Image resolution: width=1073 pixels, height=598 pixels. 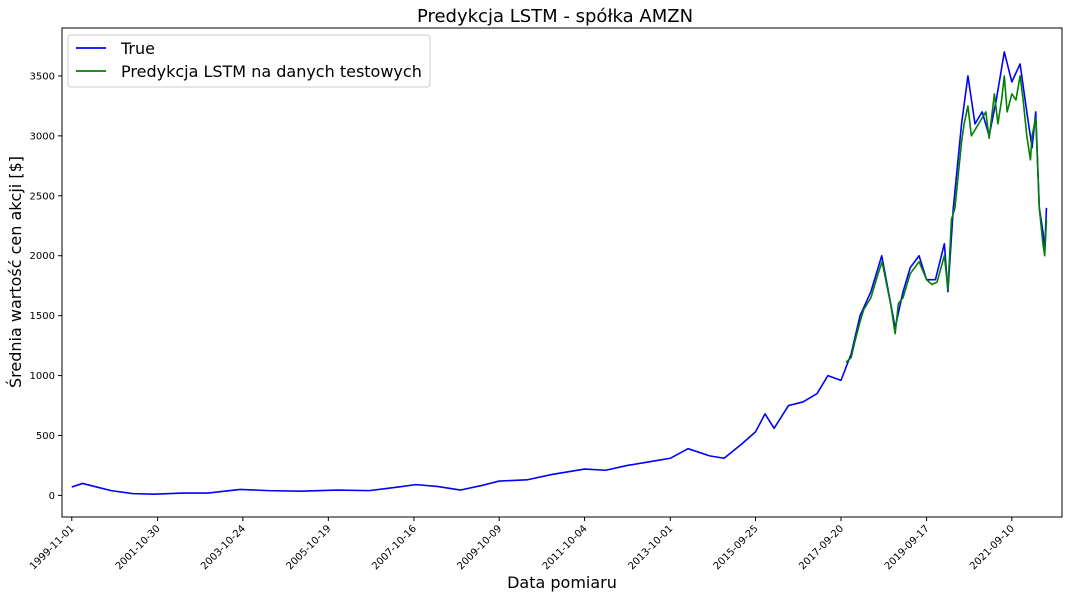 I want to click on x-tick-label: 2021-09-10, so click(x=992, y=547).